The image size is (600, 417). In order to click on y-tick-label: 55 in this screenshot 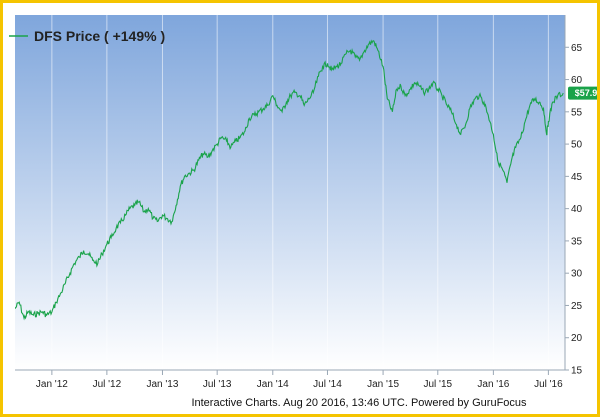, I will do `click(577, 112)`.